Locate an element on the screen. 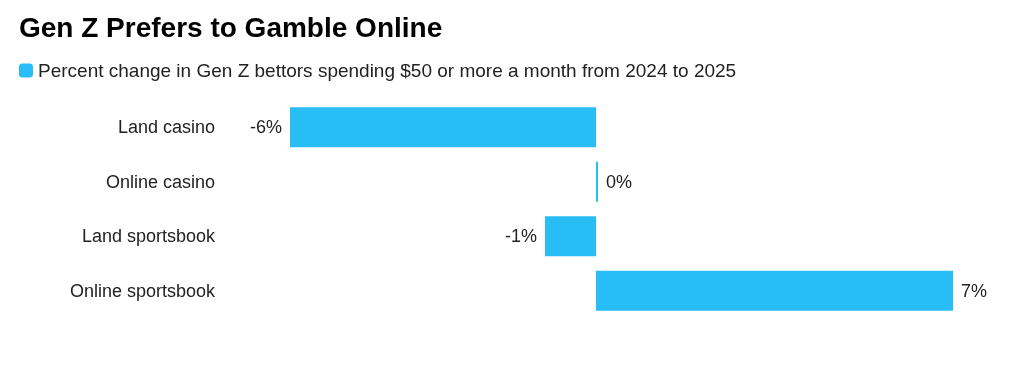  y-tick-label: Online sportsbook is located at coordinates (142, 290).